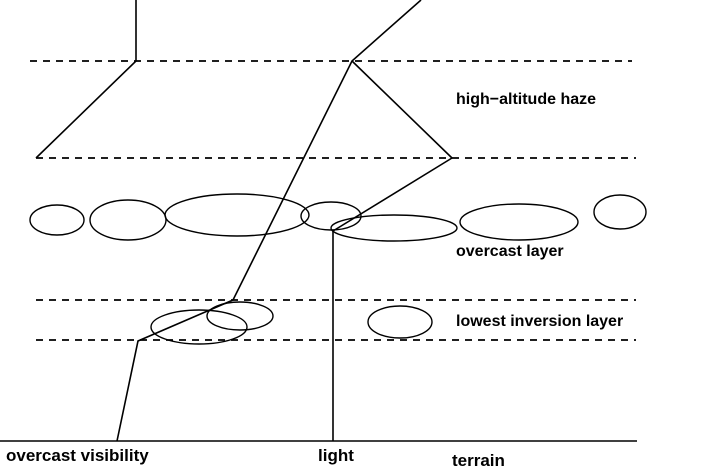 Image resolution: width=708 pixels, height=472 pixels. What do you see at coordinates (540, 321) in the screenshot?
I see `label-lowest-inversion-layer: lowest inversion layer` at bounding box center [540, 321].